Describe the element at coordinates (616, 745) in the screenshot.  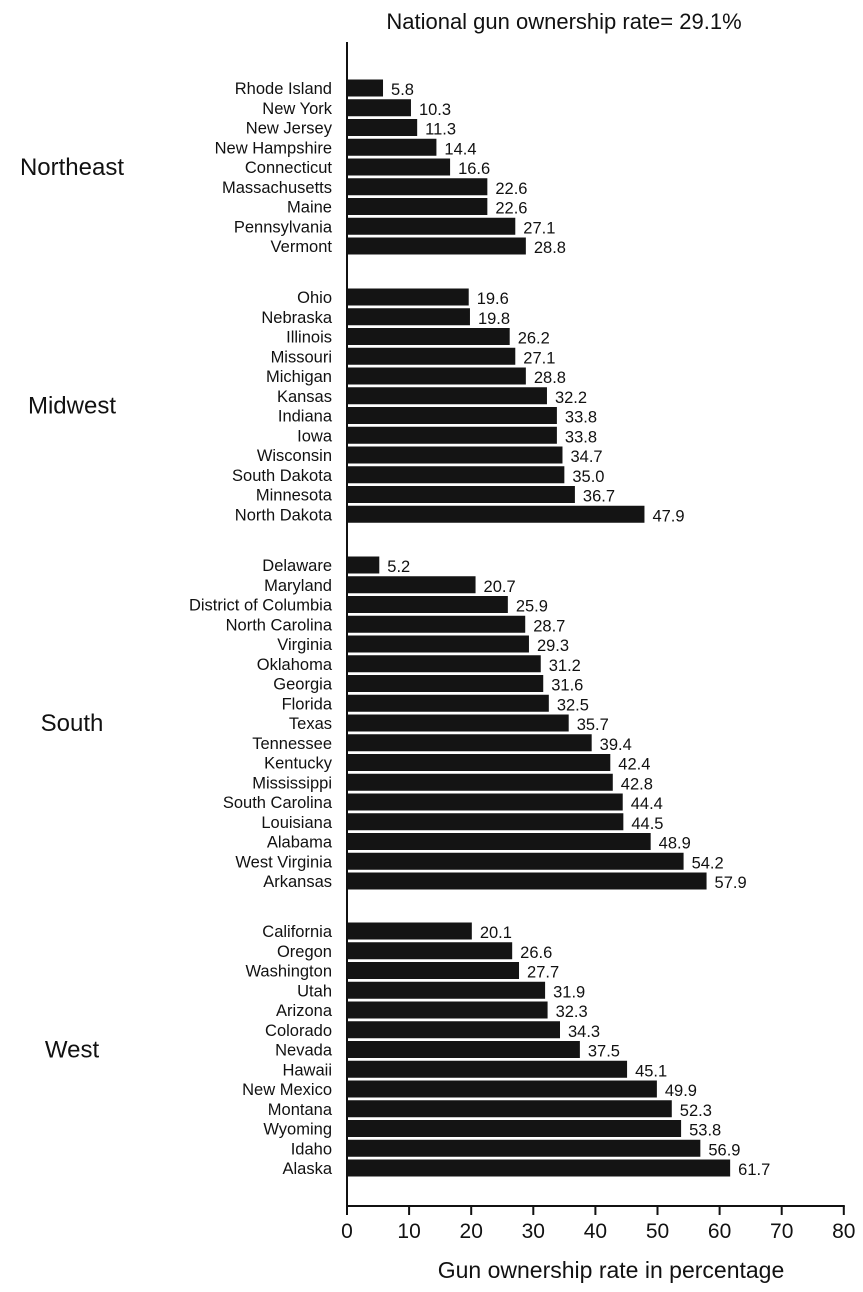
I see `value-label-tennessee: 39.4` at that location.